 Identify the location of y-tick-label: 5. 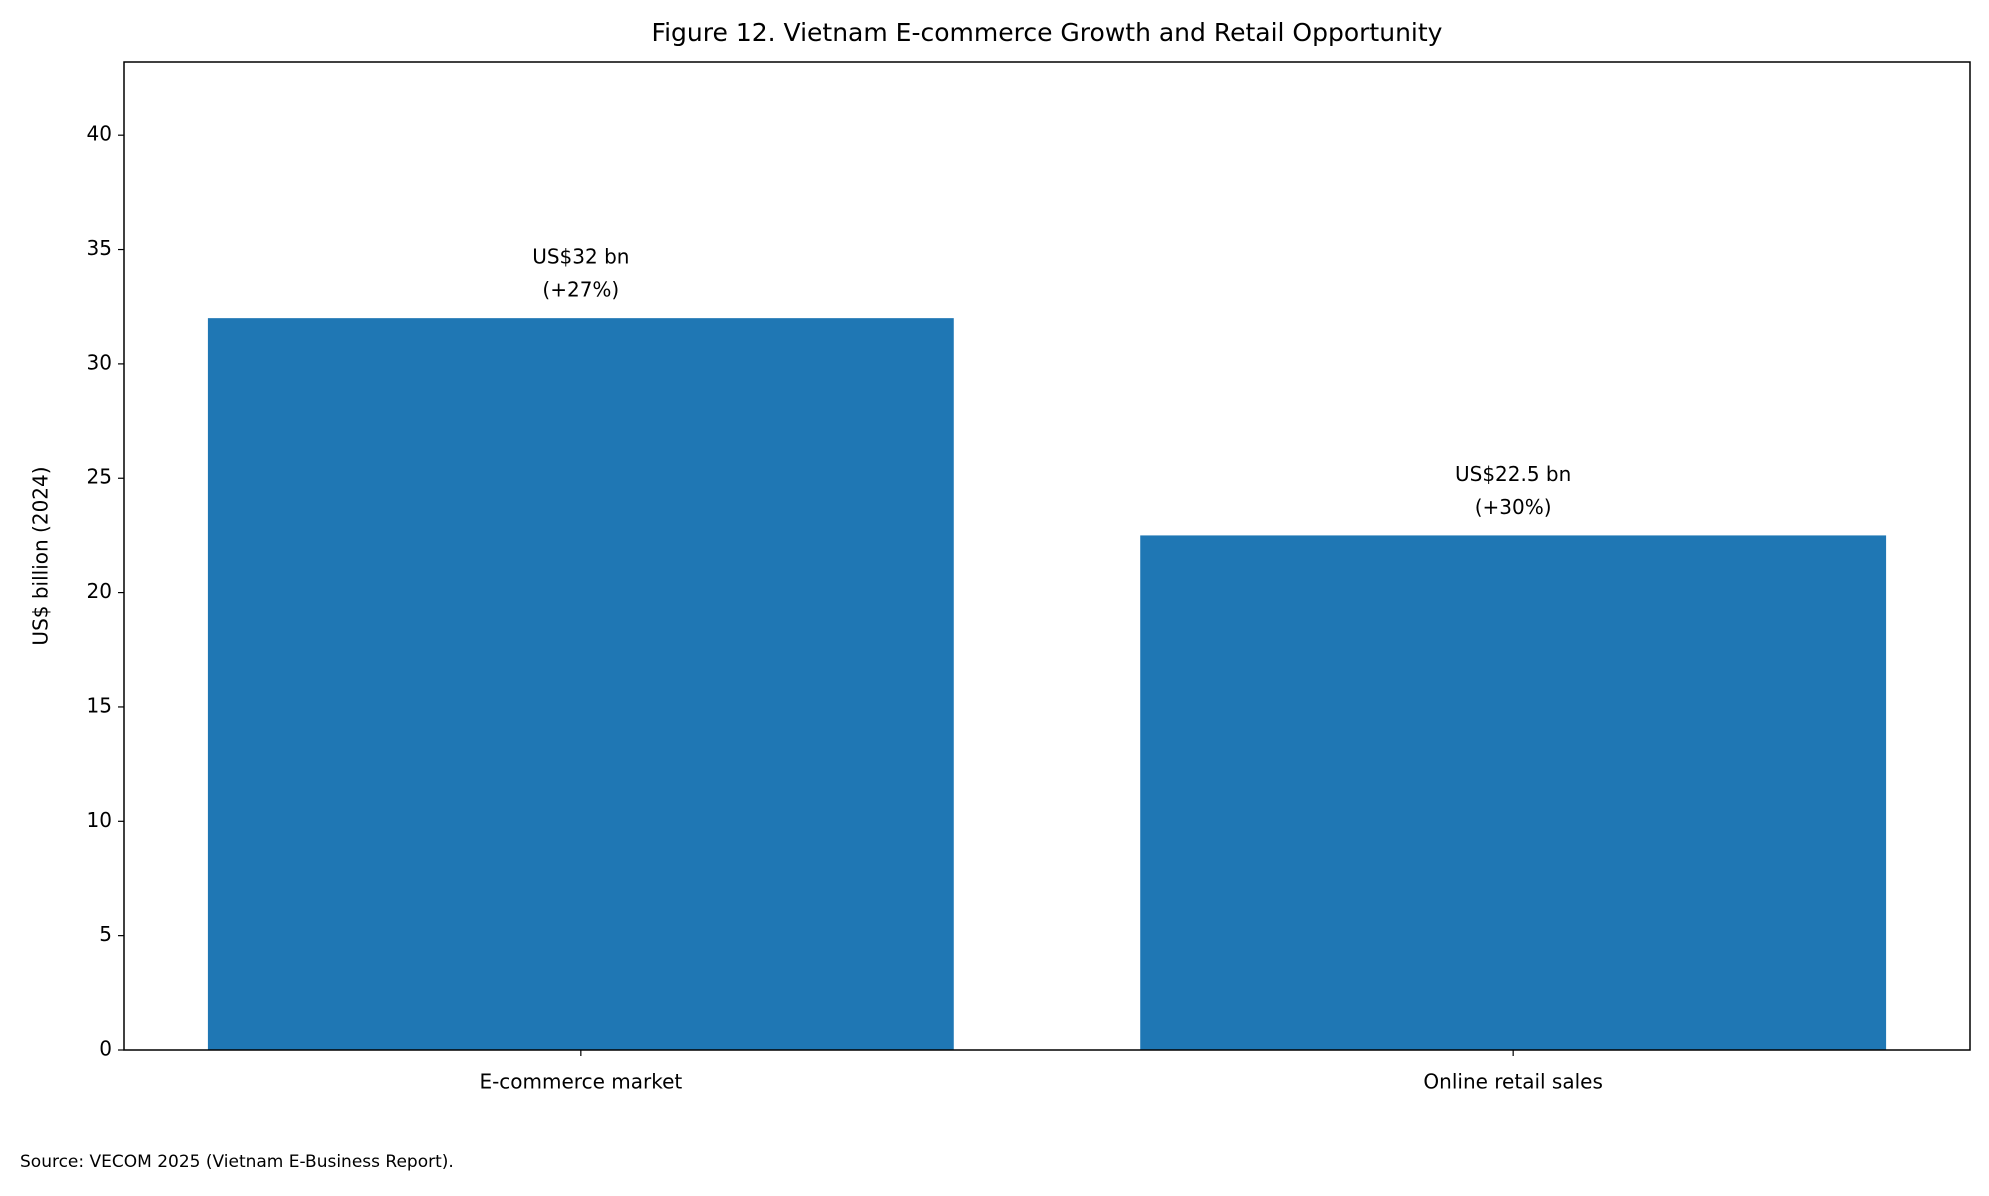
(105, 934).